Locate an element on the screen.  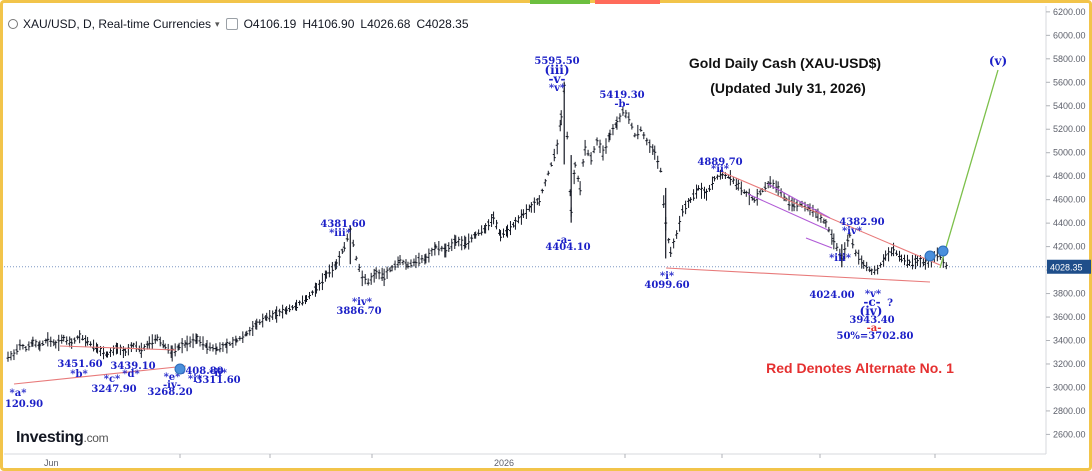
wave-label: 4382.90 is located at coordinates (861, 222).